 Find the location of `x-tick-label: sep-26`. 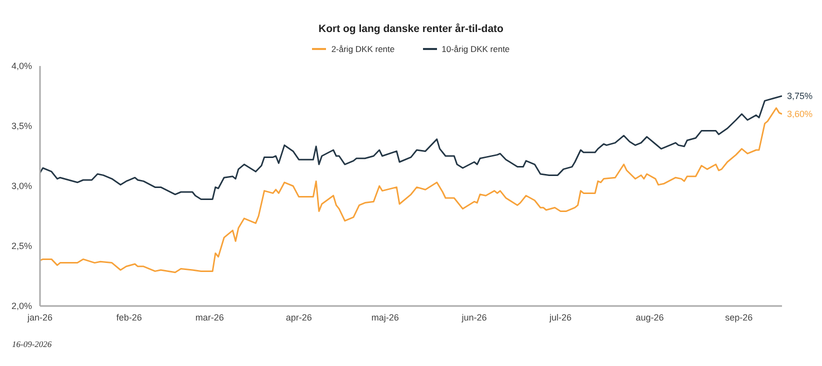

x-tick-label: sep-26 is located at coordinates (739, 317).